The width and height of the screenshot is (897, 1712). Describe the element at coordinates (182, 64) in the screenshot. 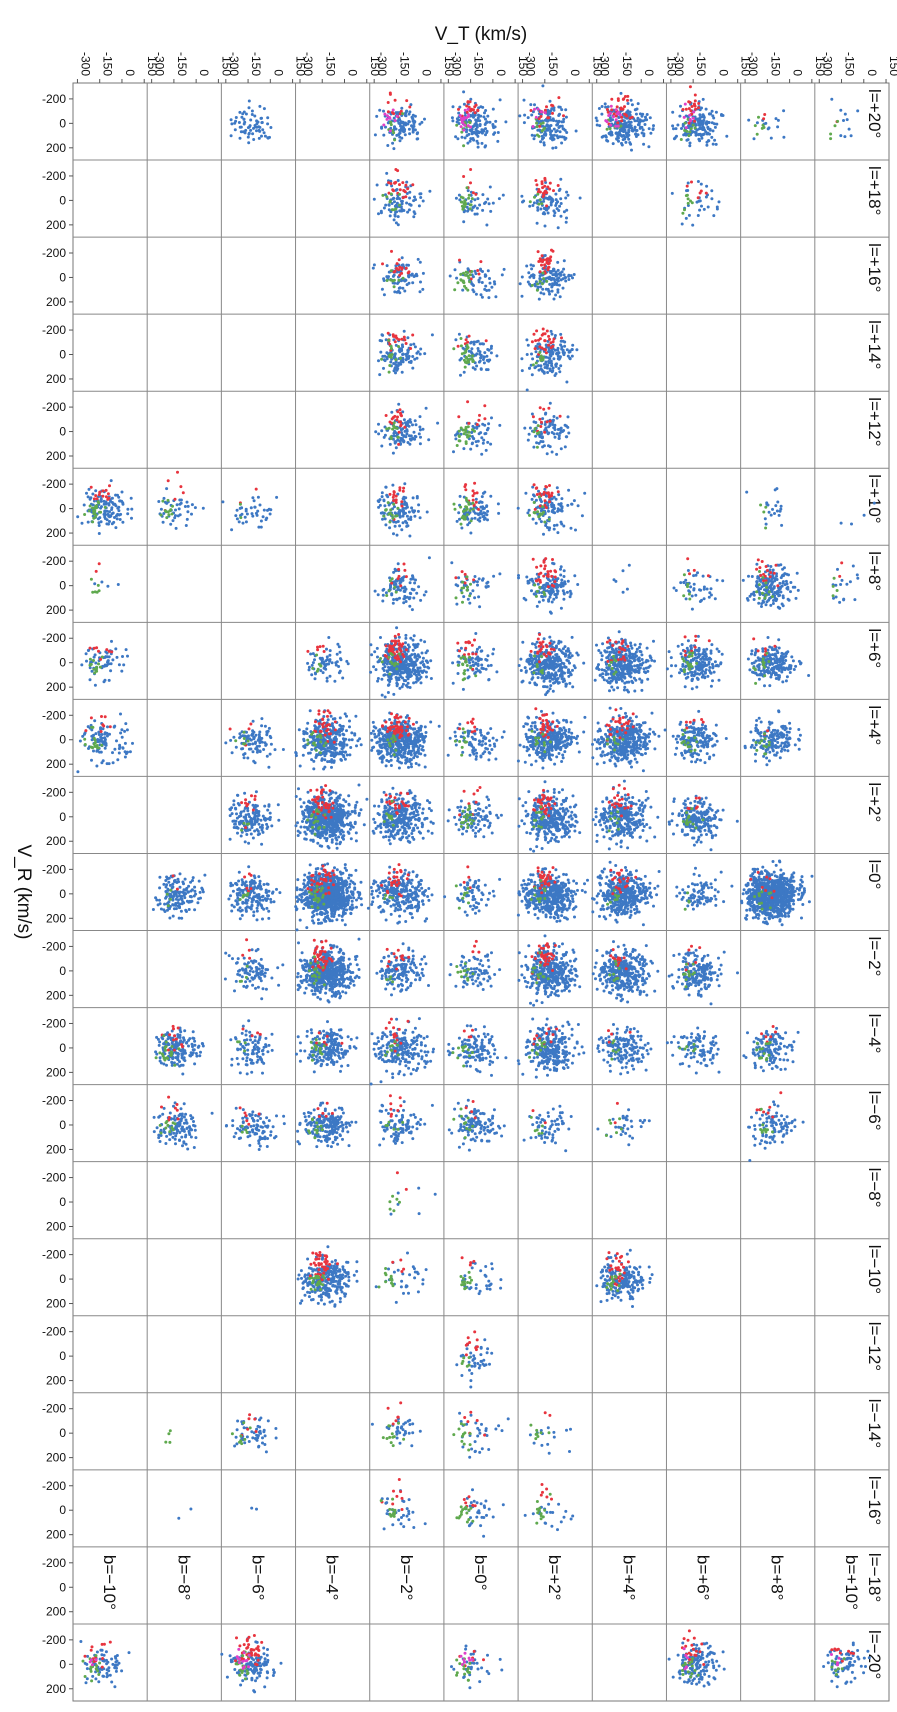

I see `x-tick-label: -150` at that location.